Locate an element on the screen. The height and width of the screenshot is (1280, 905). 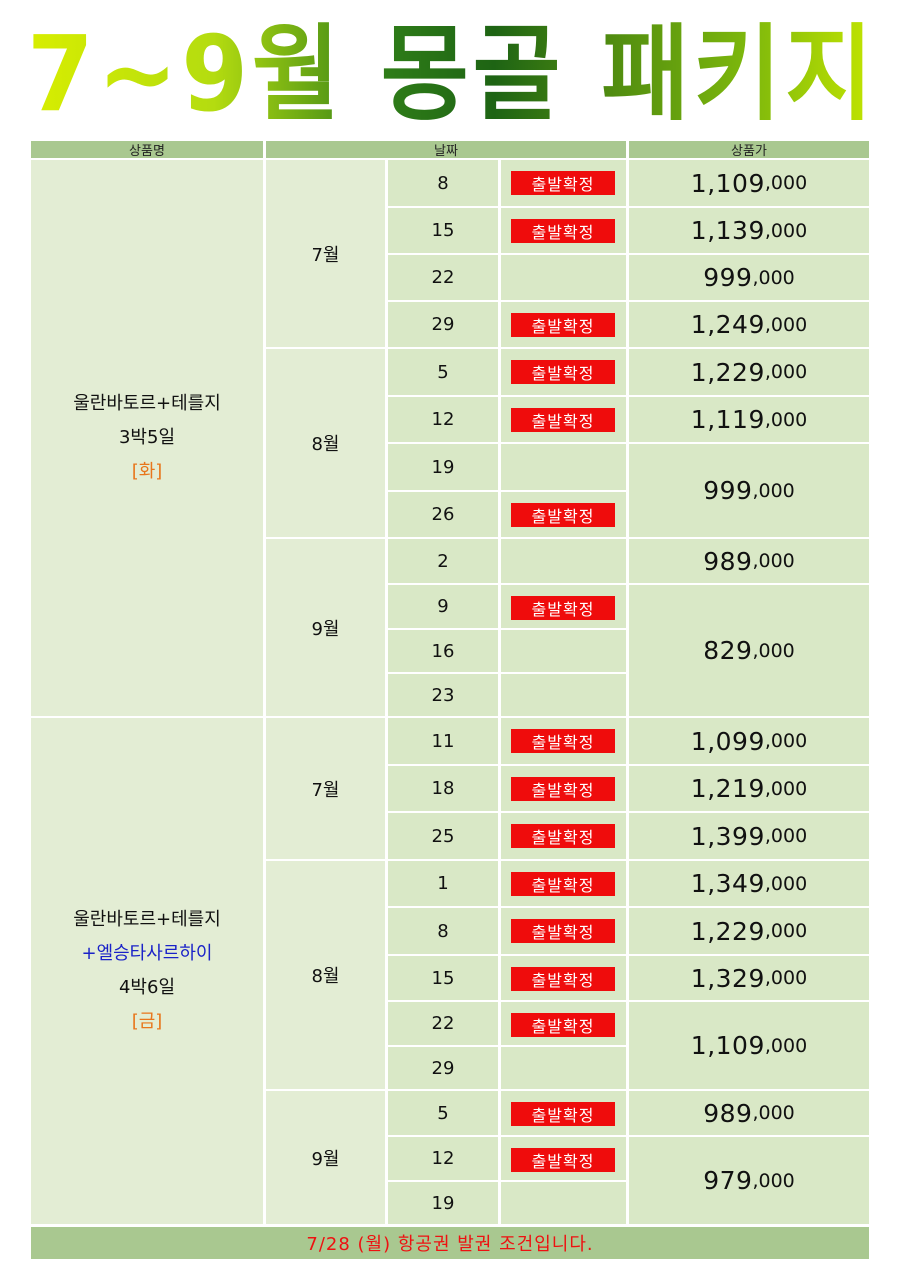
day-cell: 22 is located at coordinates (443, 1023).